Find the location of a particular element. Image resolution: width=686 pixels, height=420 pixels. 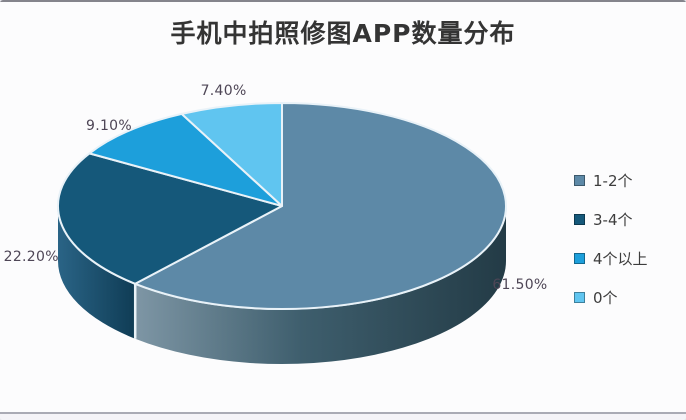

legend-item: 3-4个 is located at coordinates (611, 219).